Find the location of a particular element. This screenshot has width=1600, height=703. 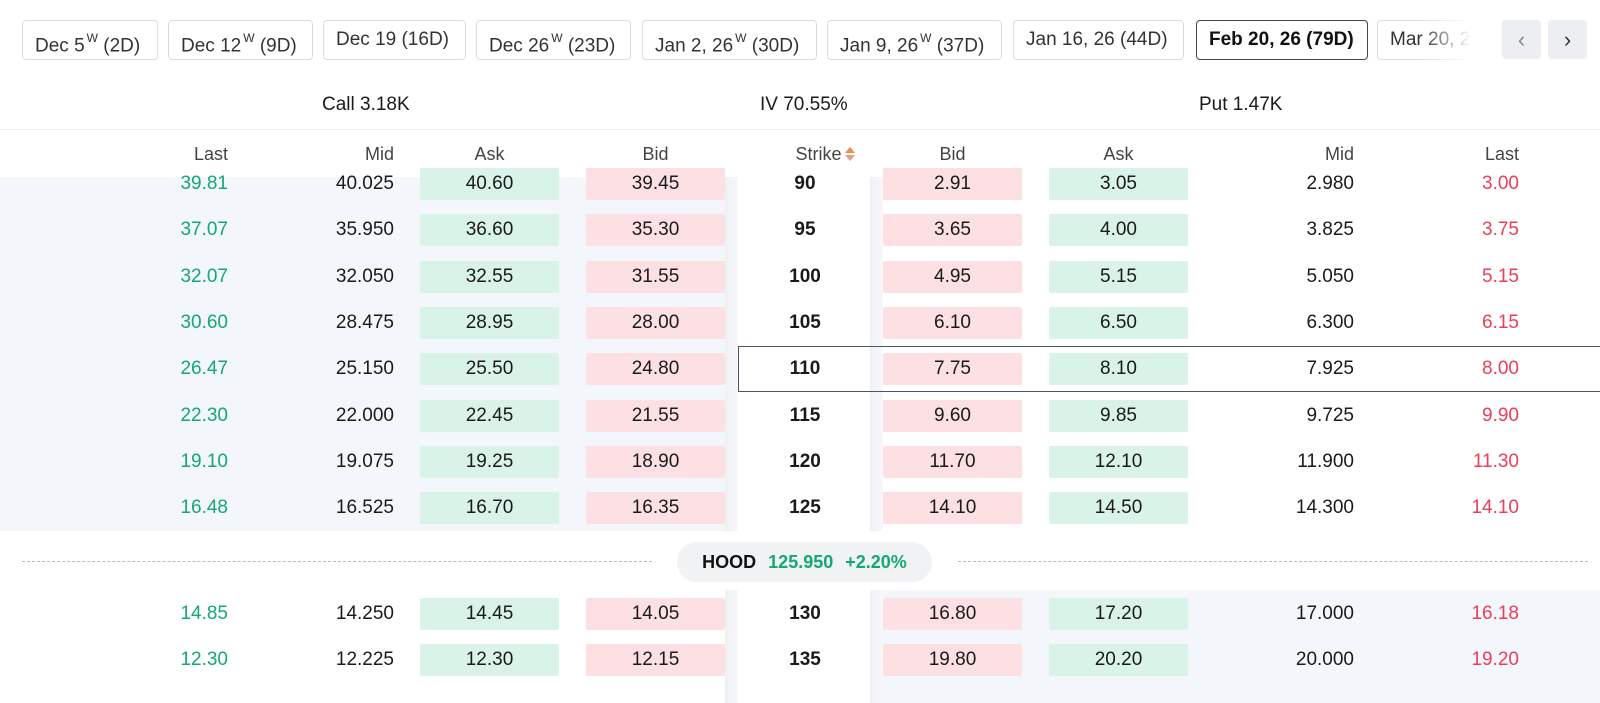

call-bid-cell: 18.90 is located at coordinates (655, 461).